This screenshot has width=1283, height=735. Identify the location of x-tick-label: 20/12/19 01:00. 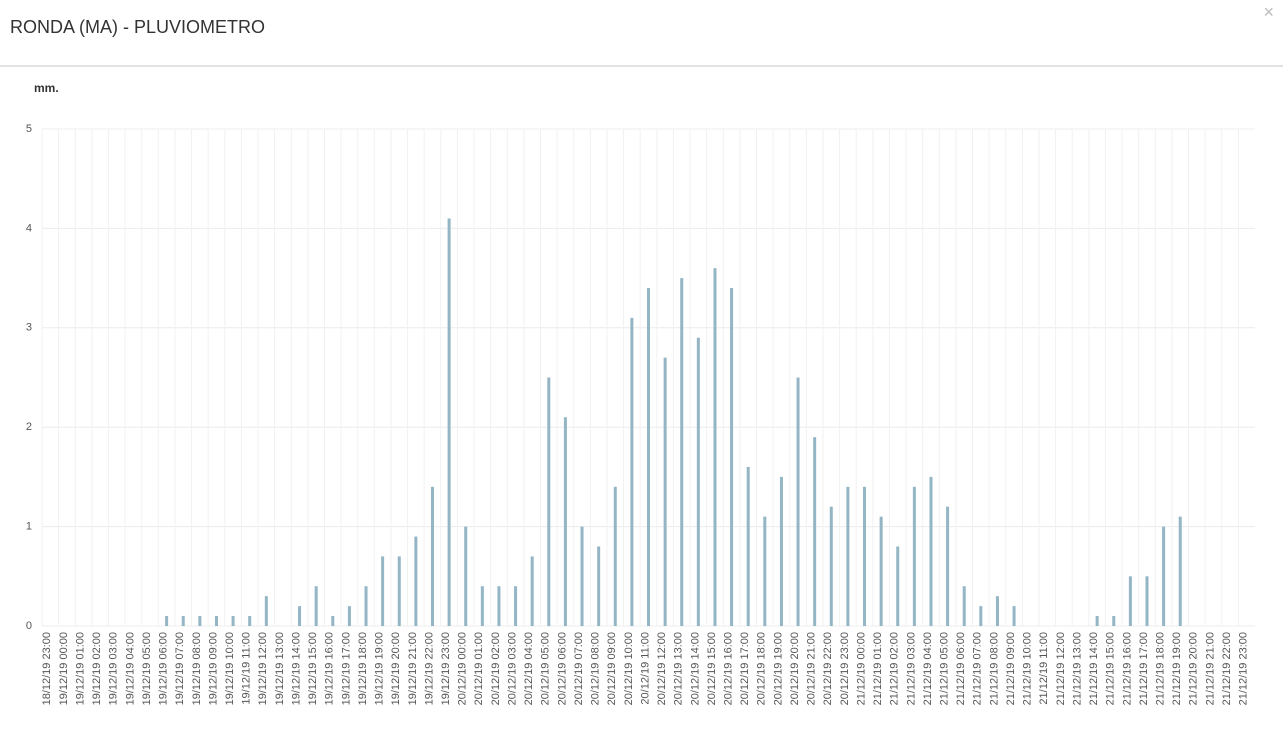
(479, 668).